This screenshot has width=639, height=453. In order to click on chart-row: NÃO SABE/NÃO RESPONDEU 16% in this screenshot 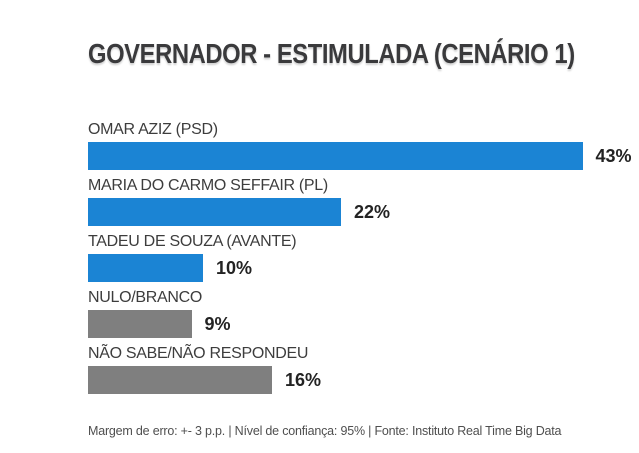, I will do `click(360, 369)`.